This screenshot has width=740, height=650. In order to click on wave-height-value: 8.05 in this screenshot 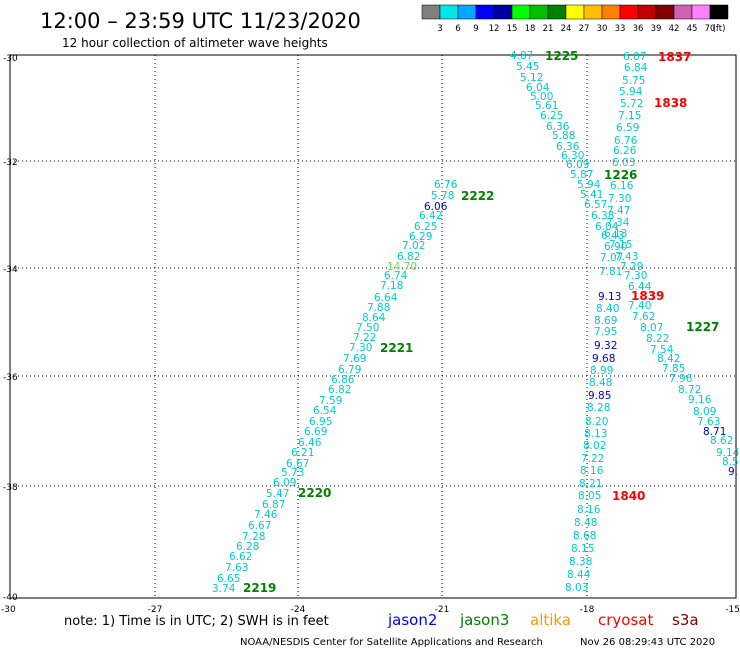, I will do `click(589, 496)`.